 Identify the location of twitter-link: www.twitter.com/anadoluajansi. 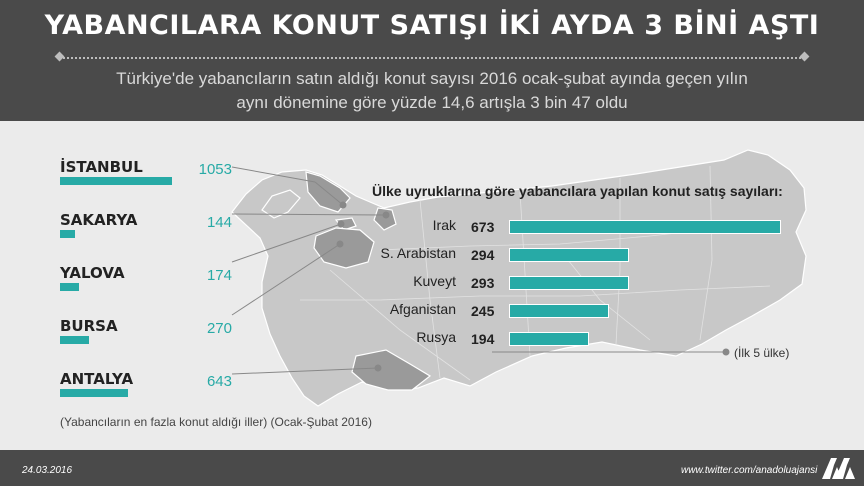
(749, 470).